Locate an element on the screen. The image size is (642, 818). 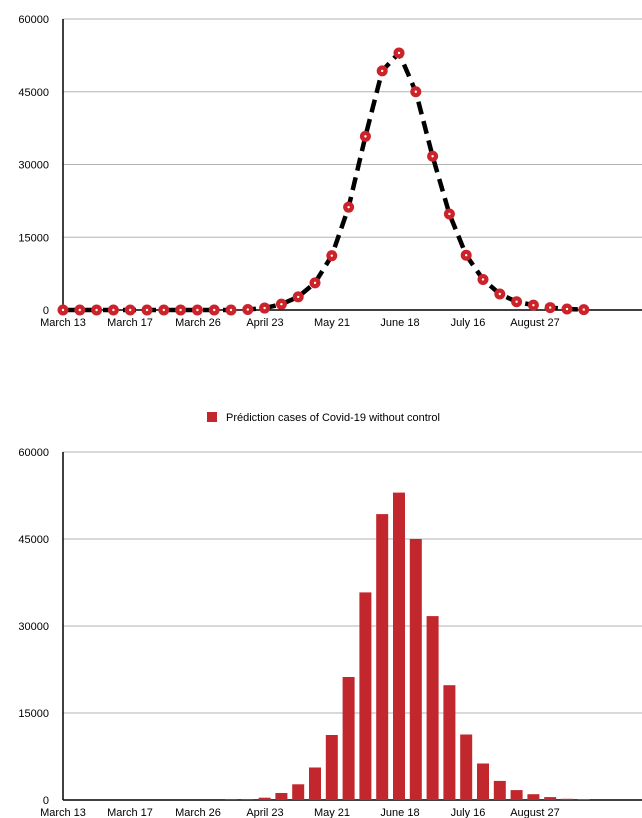
legend-swatch is located at coordinates (212, 417).